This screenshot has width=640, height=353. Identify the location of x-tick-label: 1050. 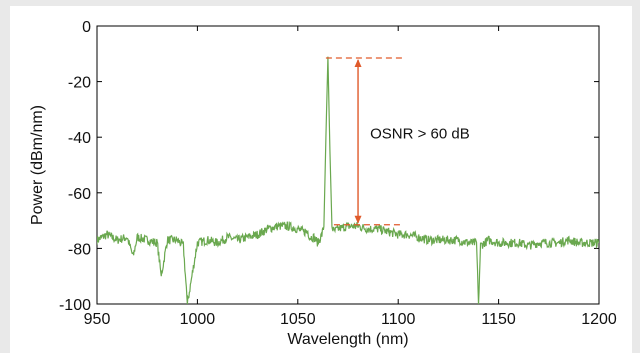
(298, 319).